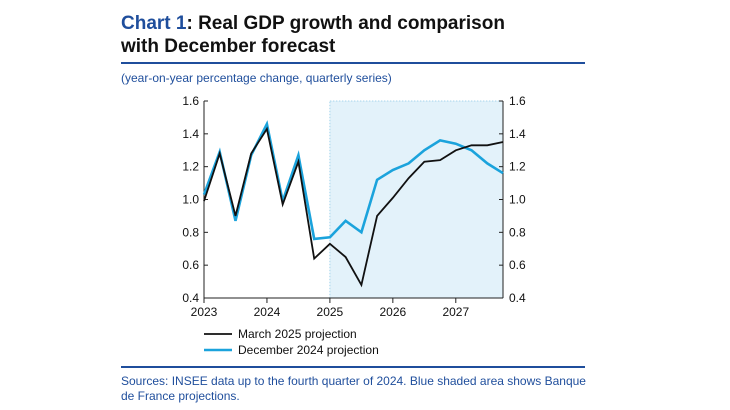 This screenshot has width=730, height=410. Describe the element at coordinates (228, 46) in the screenshot. I see `title-line-2: with December forecast` at that location.